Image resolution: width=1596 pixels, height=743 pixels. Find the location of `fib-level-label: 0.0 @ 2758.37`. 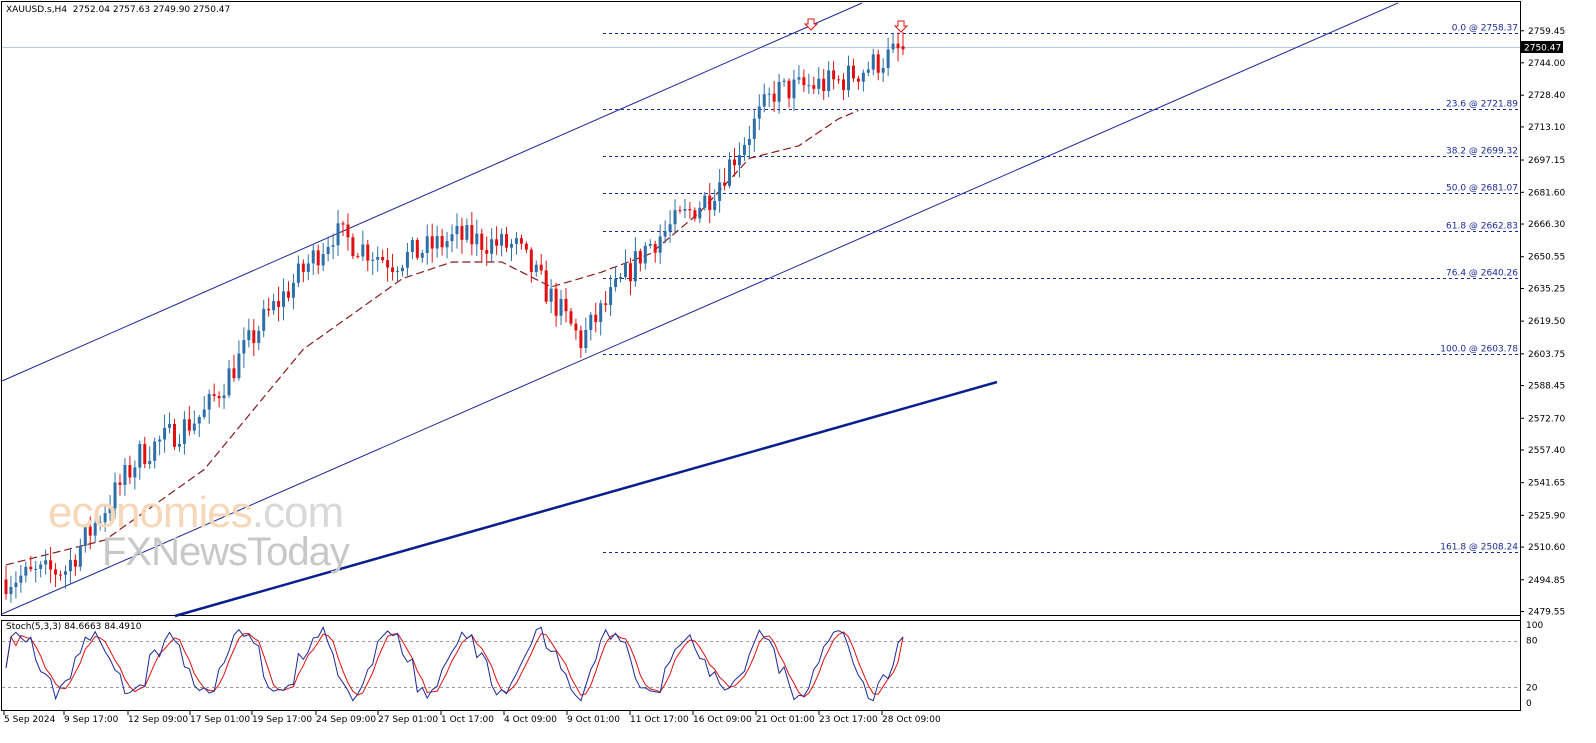

fib-level-label: 0.0 @ 2758.37 is located at coordinates (1485, 29).